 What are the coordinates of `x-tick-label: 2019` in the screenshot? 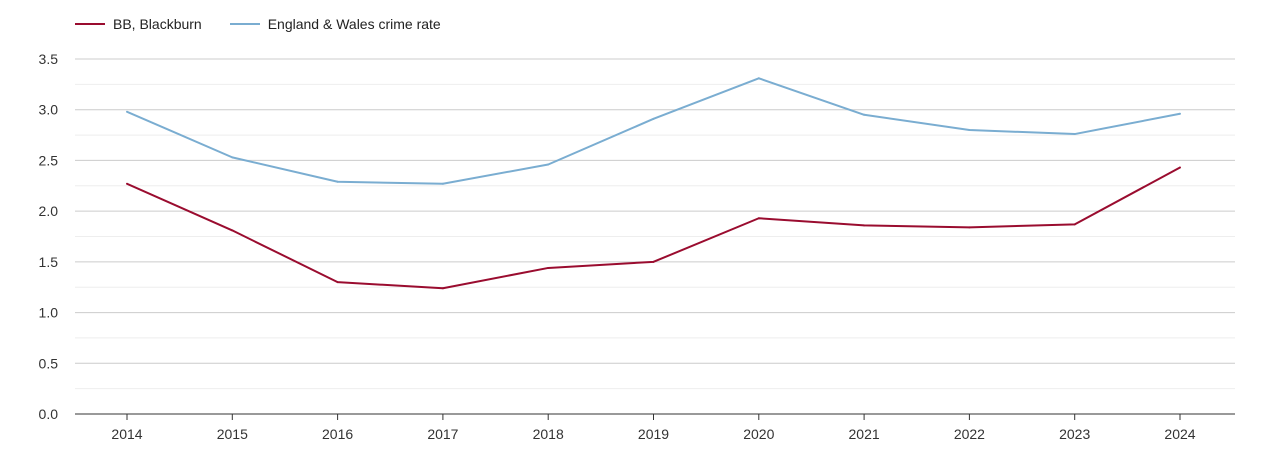 It's located at (653, 434).